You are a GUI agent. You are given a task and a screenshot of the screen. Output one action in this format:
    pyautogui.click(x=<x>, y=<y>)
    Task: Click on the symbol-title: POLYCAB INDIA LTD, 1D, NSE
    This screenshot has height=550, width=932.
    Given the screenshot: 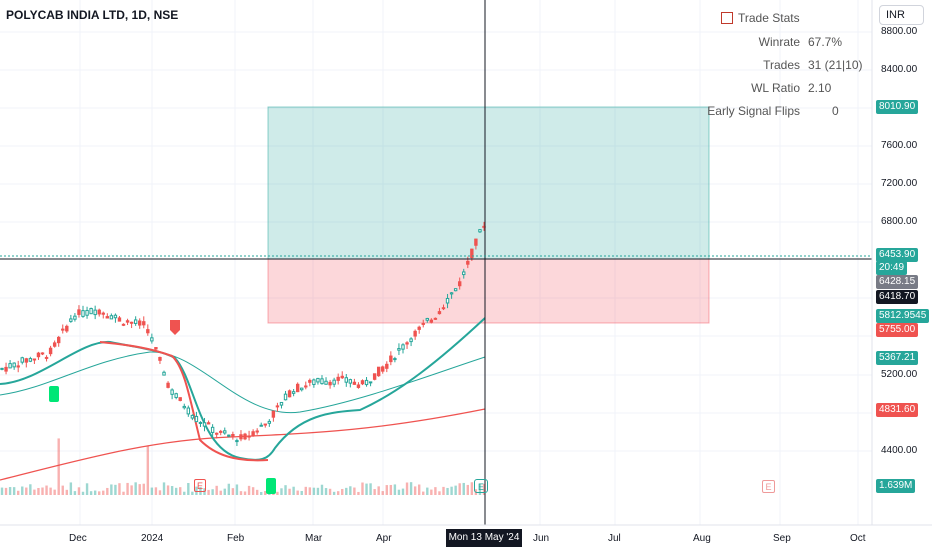 What is the action you would take?
    pyautogui.click(x=92, y=15)
    